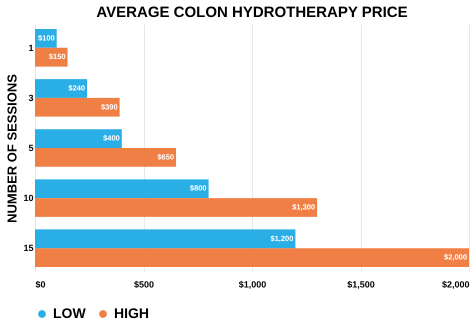 The height and width of the screenshot is (326, 474). What do you see at coordinates (31, 47) in the screenshot?
I see `y-tick-label: 1` at bounding box center [31, 47].